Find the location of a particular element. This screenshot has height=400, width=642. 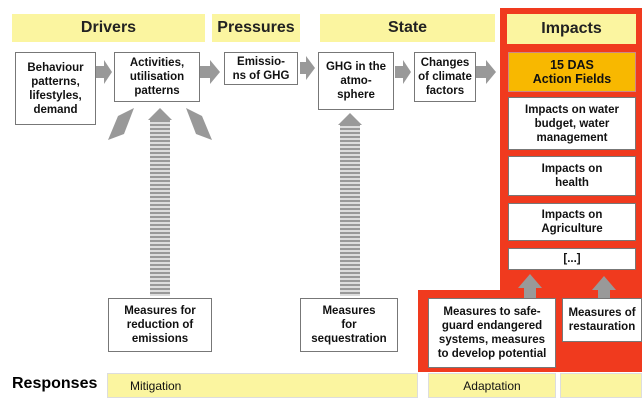

text-line: demand is located at coordinates (55, 109).